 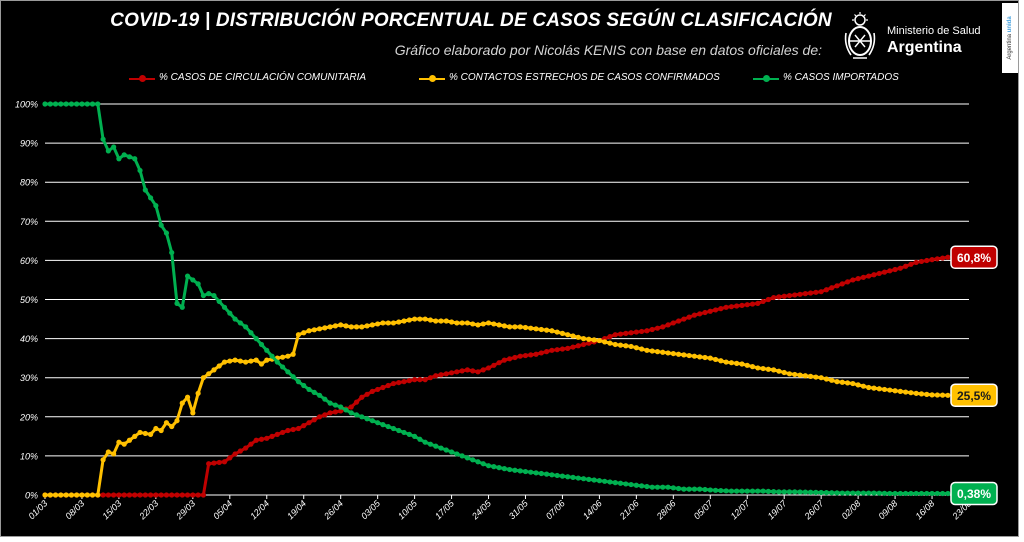 What do you see at coordinates (29, 222) in the screenshot?
I see `y-tick-label: 70%` at bounding box center [29, 222].